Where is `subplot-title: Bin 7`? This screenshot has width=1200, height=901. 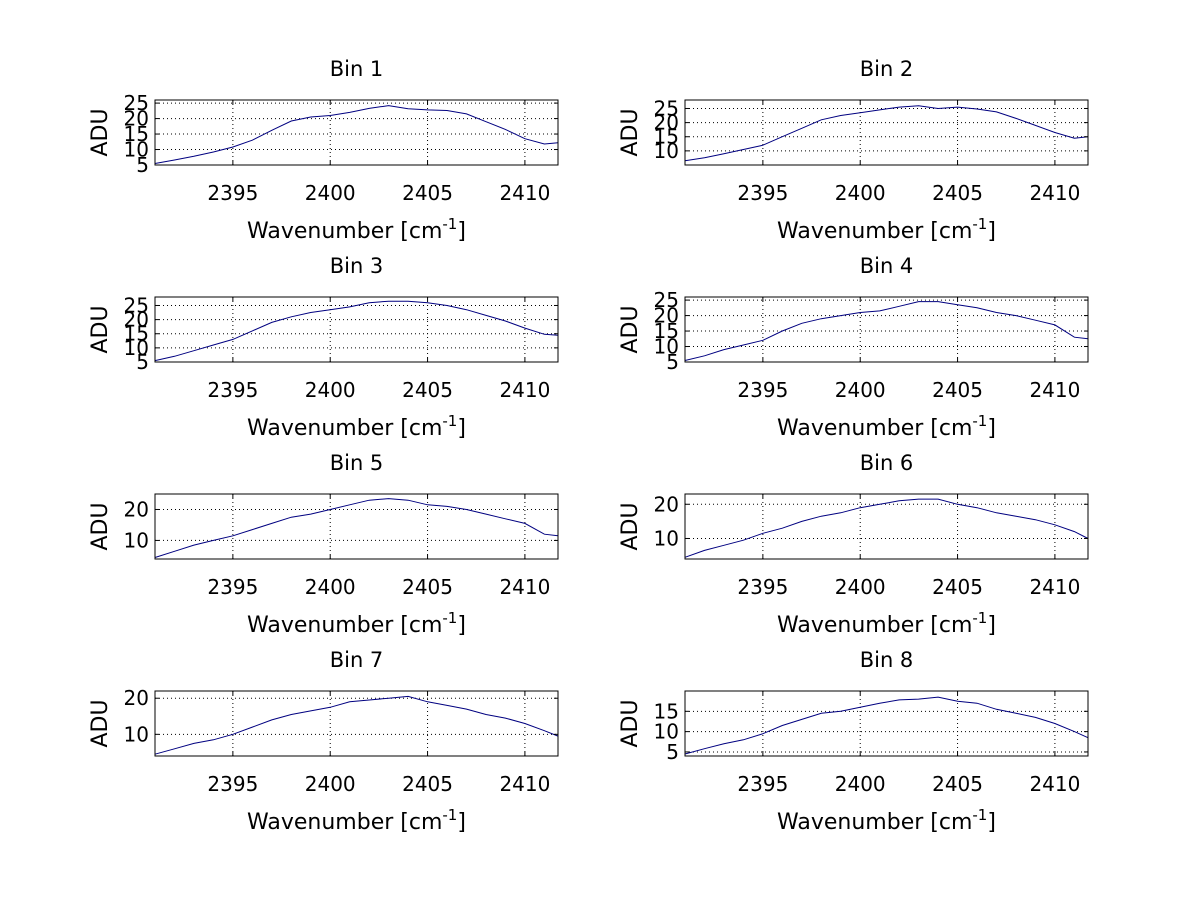
subplot-title: Bin 7 is located at coordinates (357, 660).